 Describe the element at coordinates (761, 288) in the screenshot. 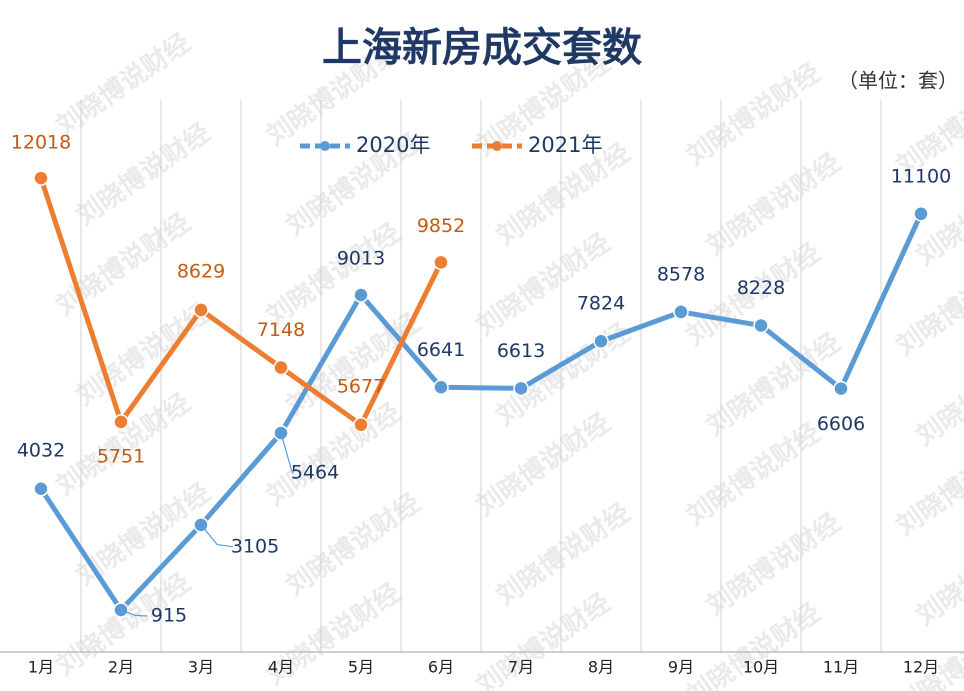

I see `data-label: 8228` at that location.